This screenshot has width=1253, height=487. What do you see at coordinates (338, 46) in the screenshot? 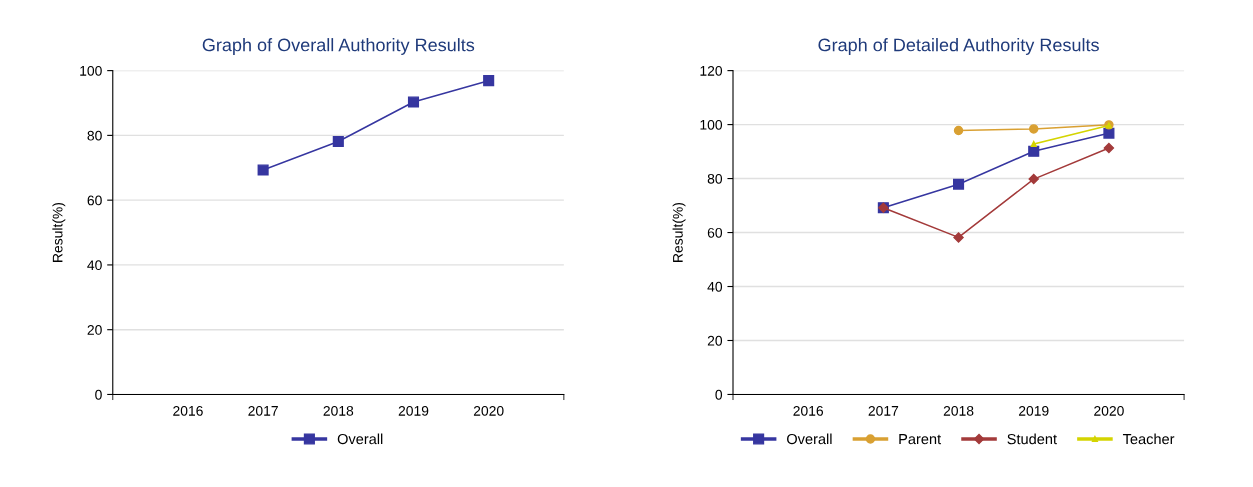
I see `chart-title: Graph of Overall Authority Results` at bounding box center [338, 46].